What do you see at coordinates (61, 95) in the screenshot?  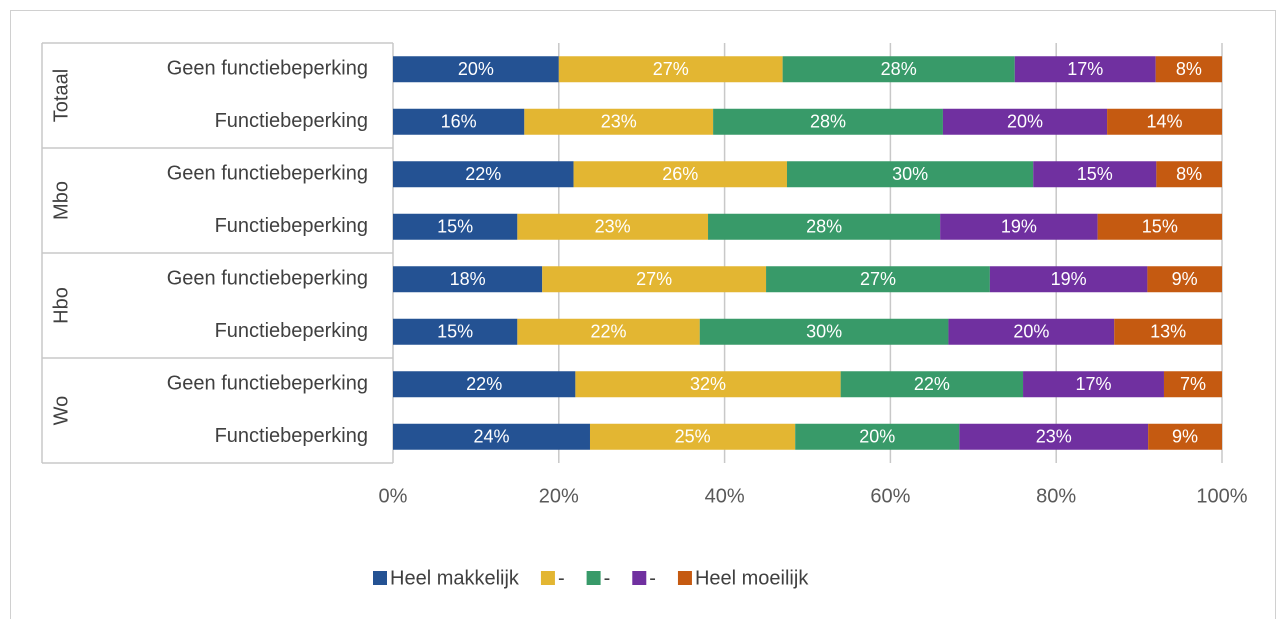 I see `group-label: Totaal` at bounding box center [61, 95].